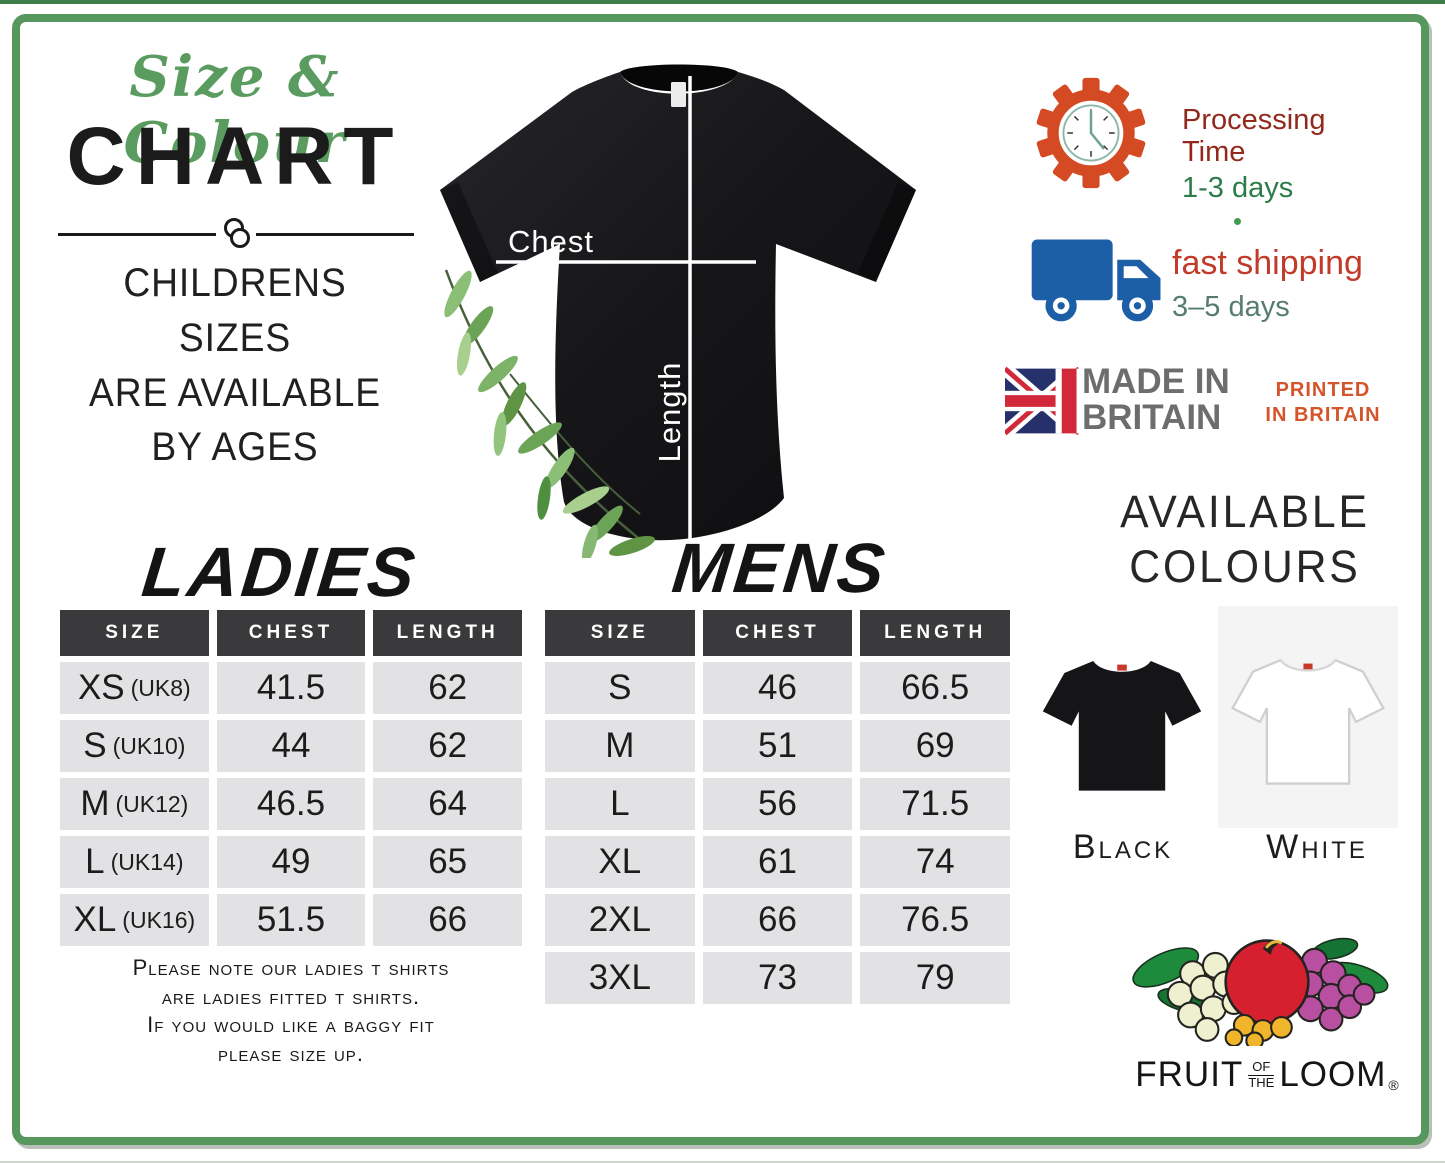 The width and height of the screenshot is (1445, 1163). I want to click on union-jack-flag-icon, so click(1042, 401).